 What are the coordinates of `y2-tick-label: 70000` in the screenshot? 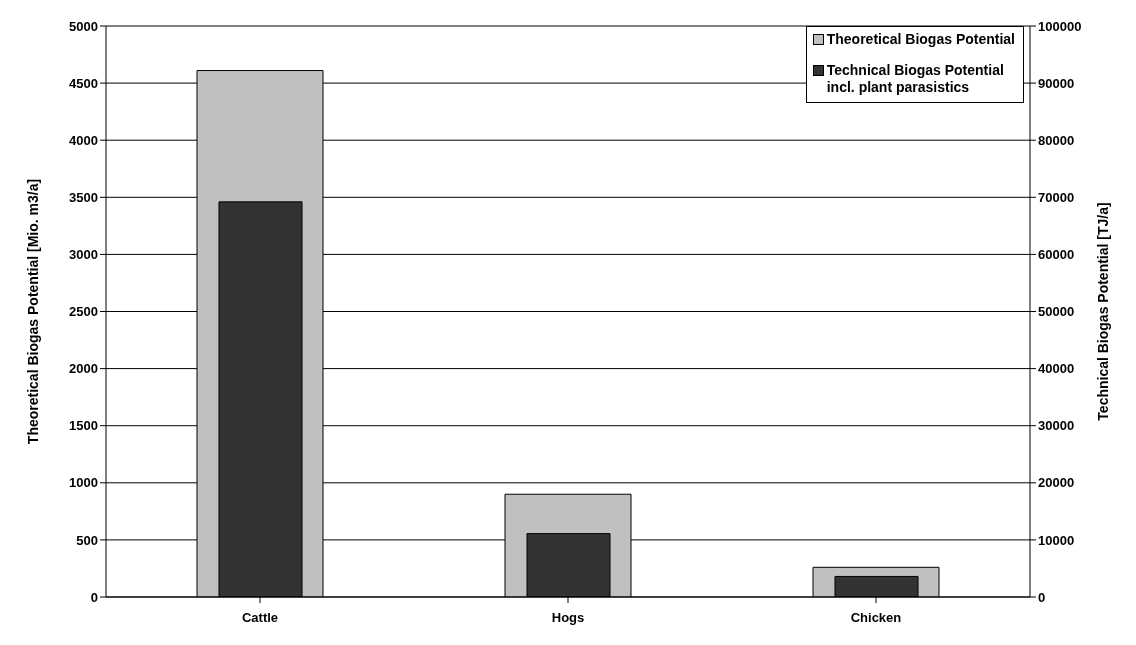 It's located at (1056, 197).